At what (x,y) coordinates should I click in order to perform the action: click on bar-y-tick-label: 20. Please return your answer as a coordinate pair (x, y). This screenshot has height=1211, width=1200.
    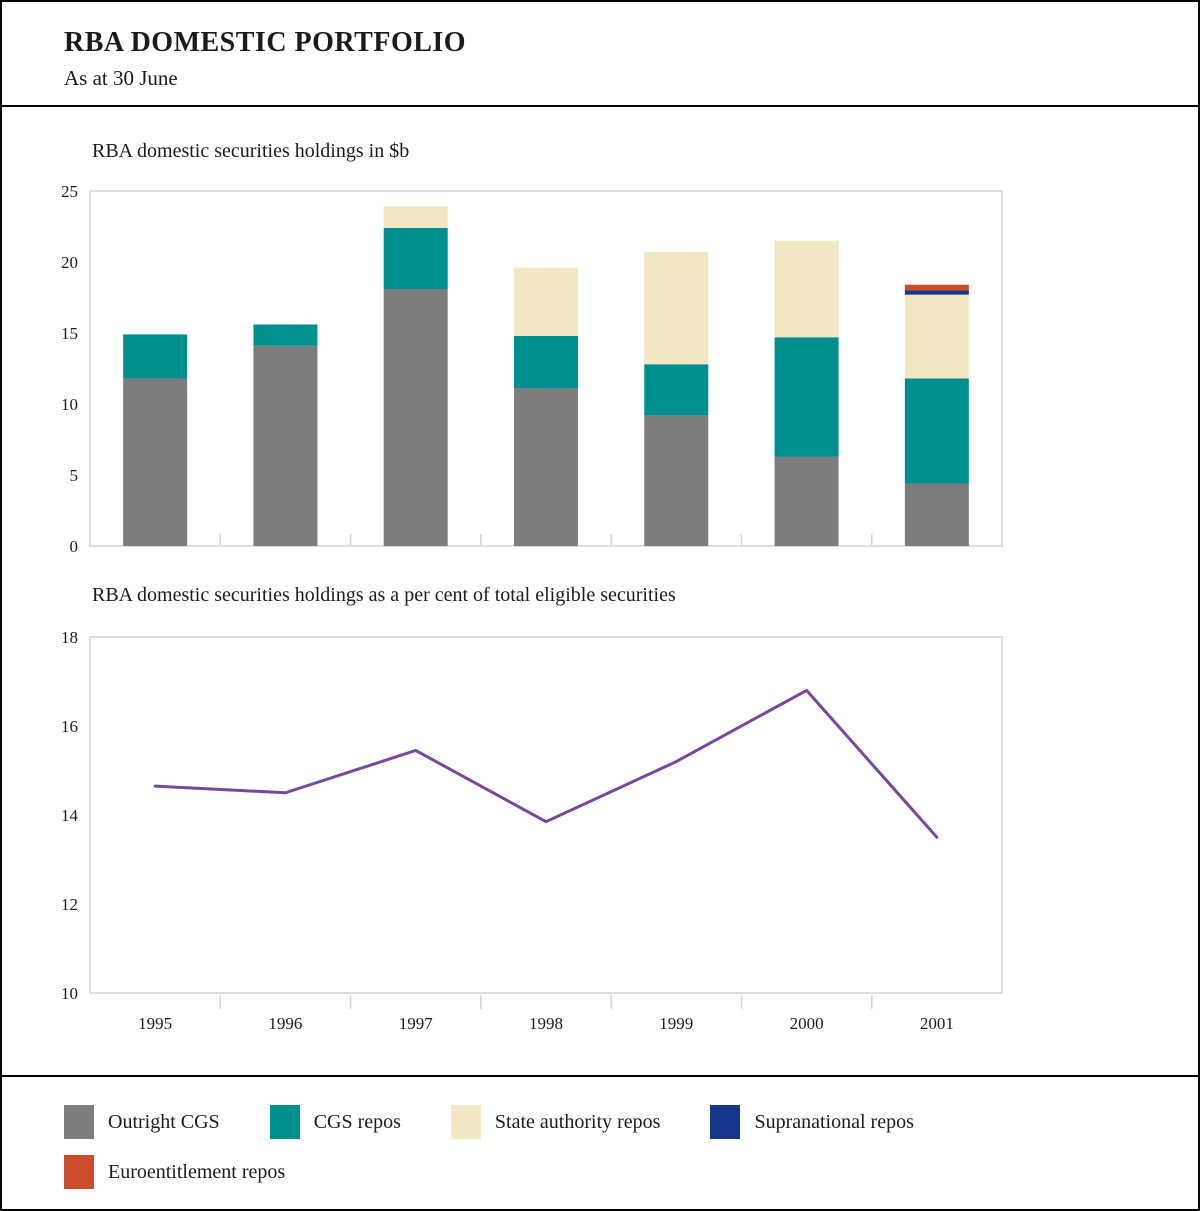
    Looking at the image, I should click on (69, 262).